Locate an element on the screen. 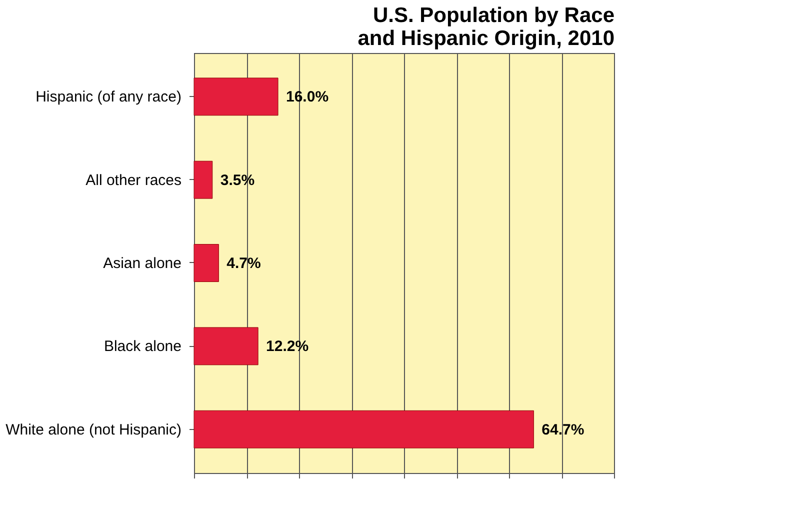 This screenshot has height=524, width=799. y-tick-label: White alone (not Hispanic) is located at coordinates (94, 429).